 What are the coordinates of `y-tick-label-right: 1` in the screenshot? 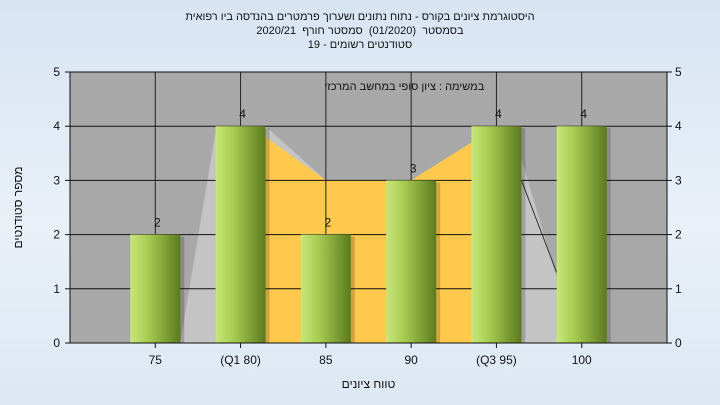 It's located at (678, 289).